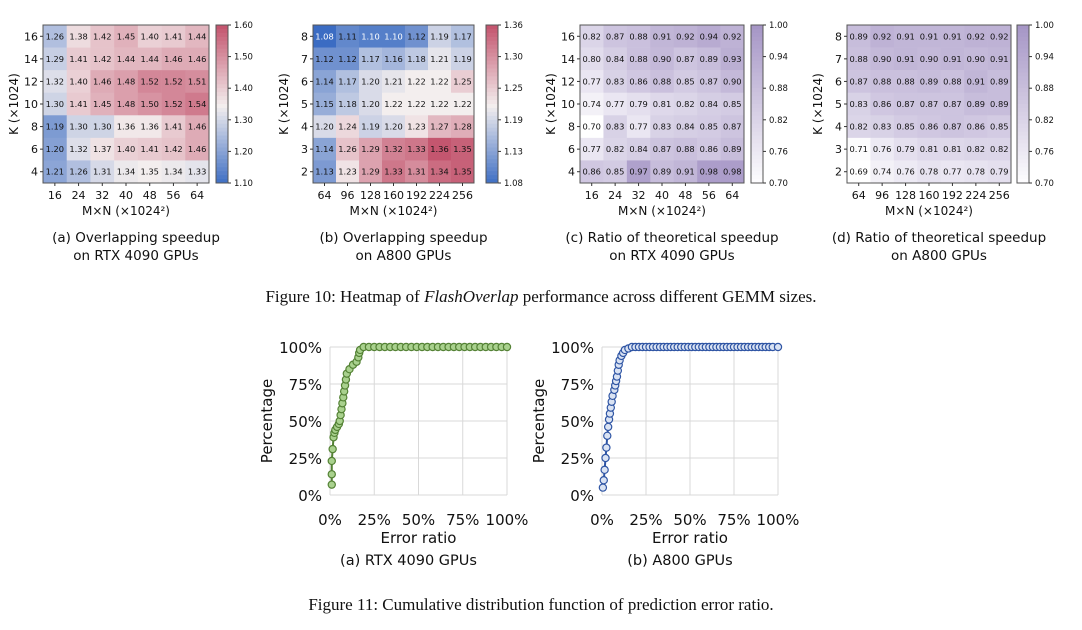  Describe the element at coordinates (905, 127) in the screenshot. I see `cell-value-label: 0.85` at that location.